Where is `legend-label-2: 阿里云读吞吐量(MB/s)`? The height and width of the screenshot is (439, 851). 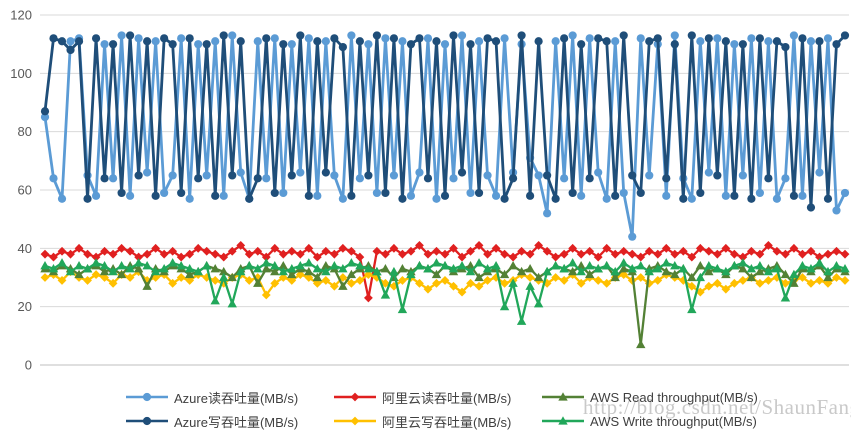
legend-label-2: 阿里云读吞吐量(MB/s) is located at coordinates (447, 398).